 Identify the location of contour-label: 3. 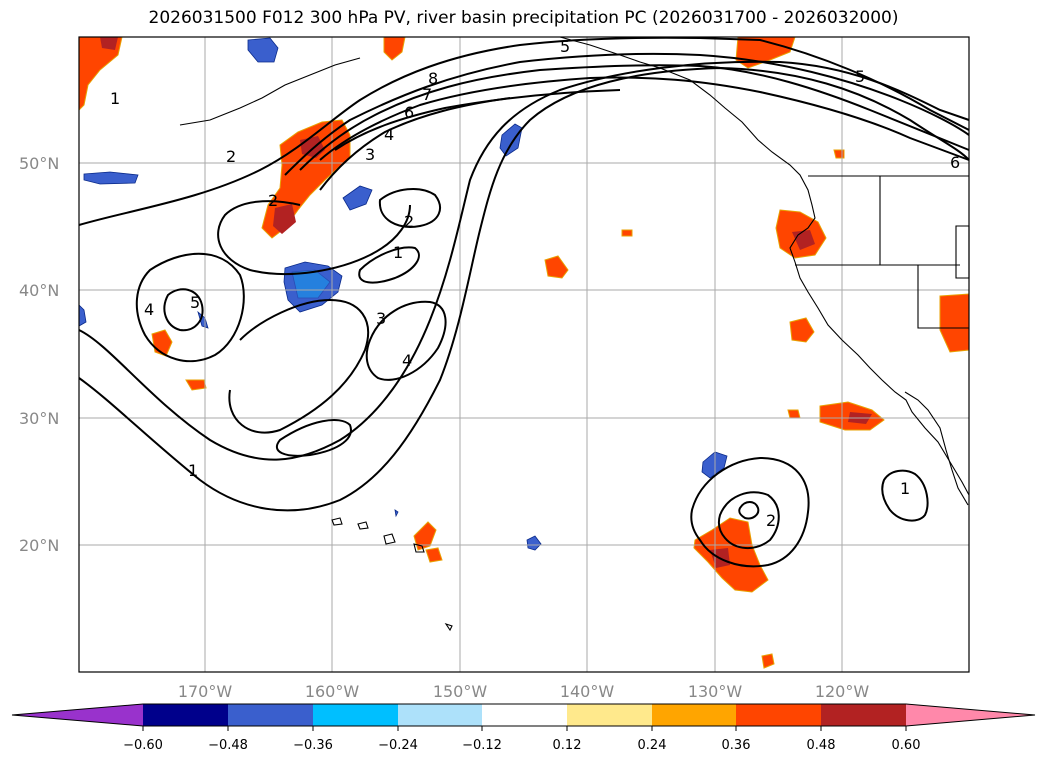
(370, 154).